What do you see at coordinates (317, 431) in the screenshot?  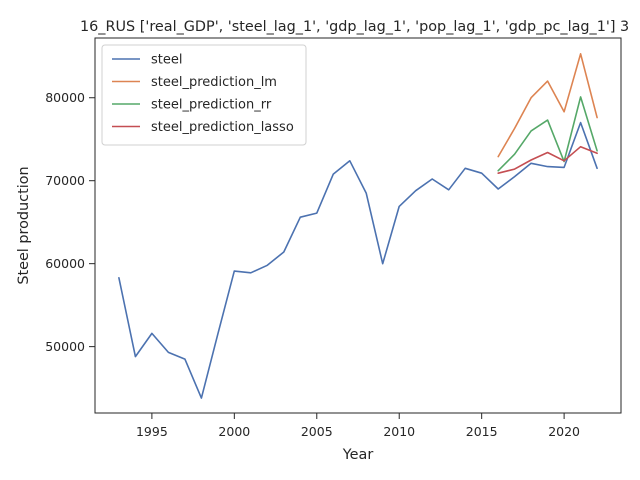 I see `x-tick-label: 2005` at bounding box center [317, 431].